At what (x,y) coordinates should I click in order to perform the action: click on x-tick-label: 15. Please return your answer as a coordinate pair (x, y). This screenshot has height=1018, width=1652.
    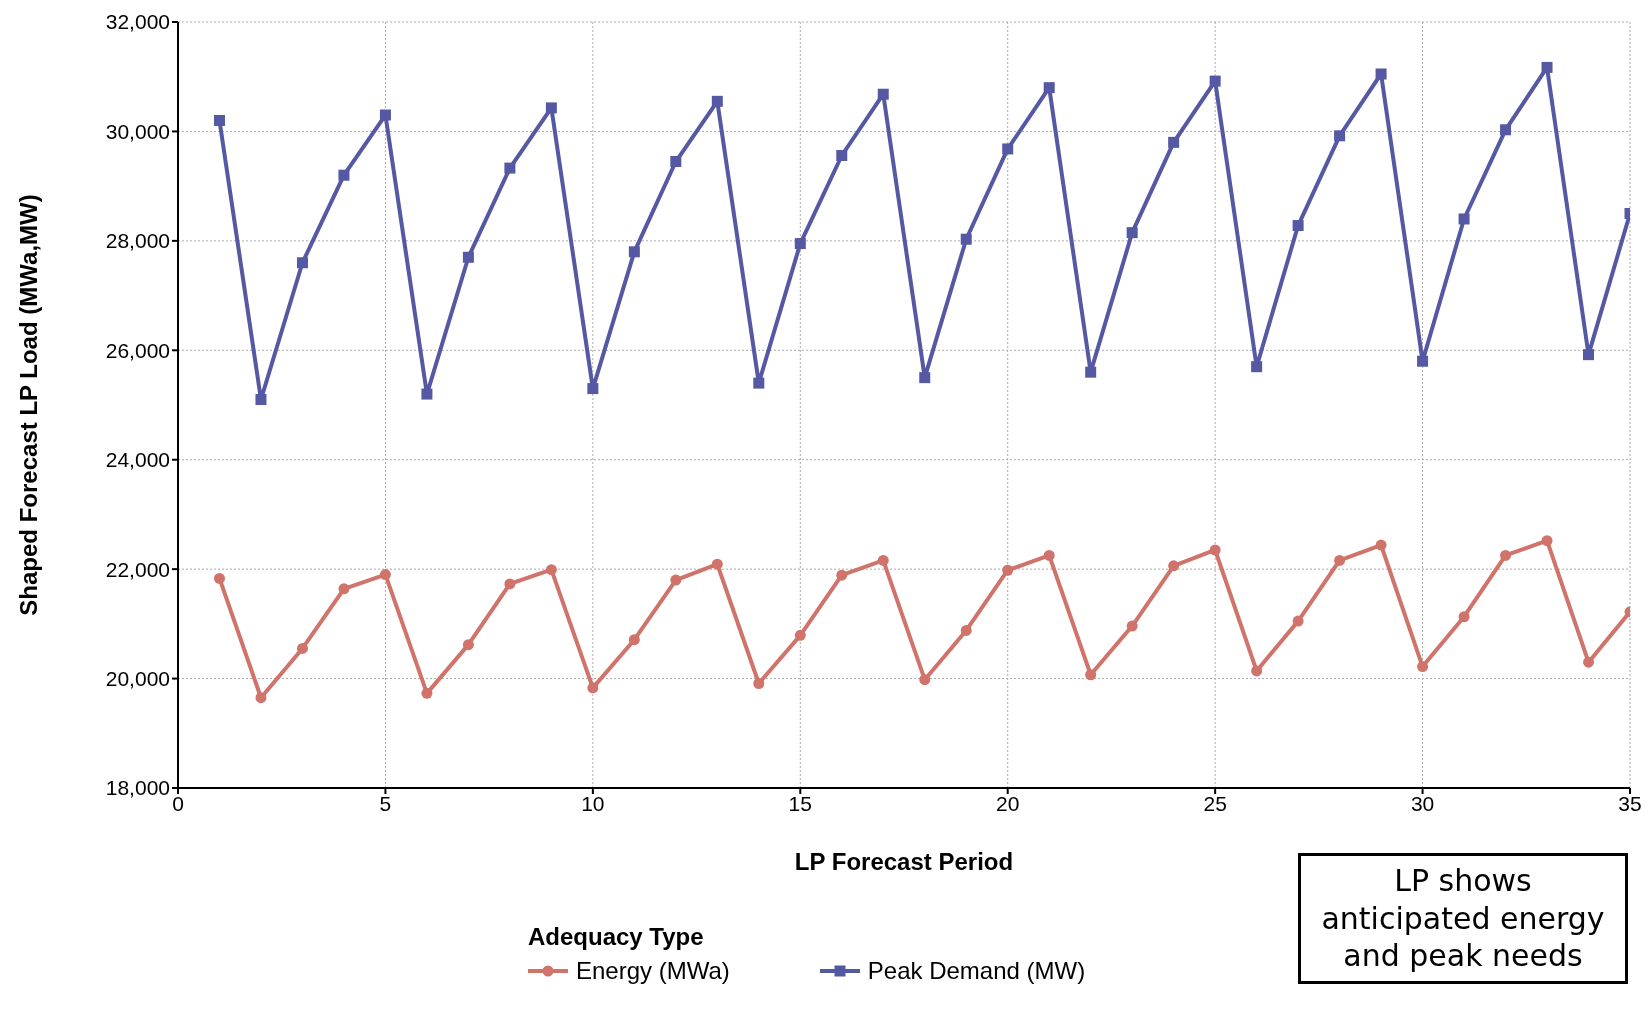
    Looking at the image, I should click on (800, 803).